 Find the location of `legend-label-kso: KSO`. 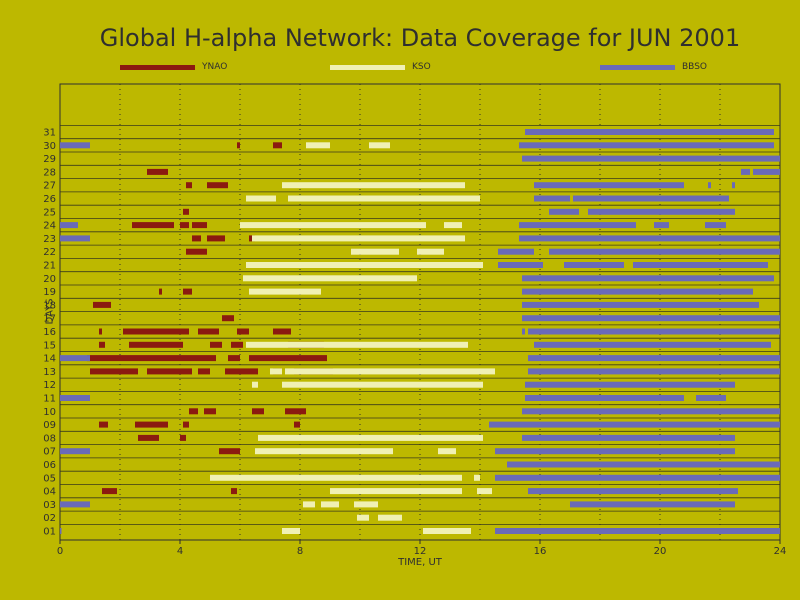

legend-label-kso: KSO is located at coordinates (421, 67).